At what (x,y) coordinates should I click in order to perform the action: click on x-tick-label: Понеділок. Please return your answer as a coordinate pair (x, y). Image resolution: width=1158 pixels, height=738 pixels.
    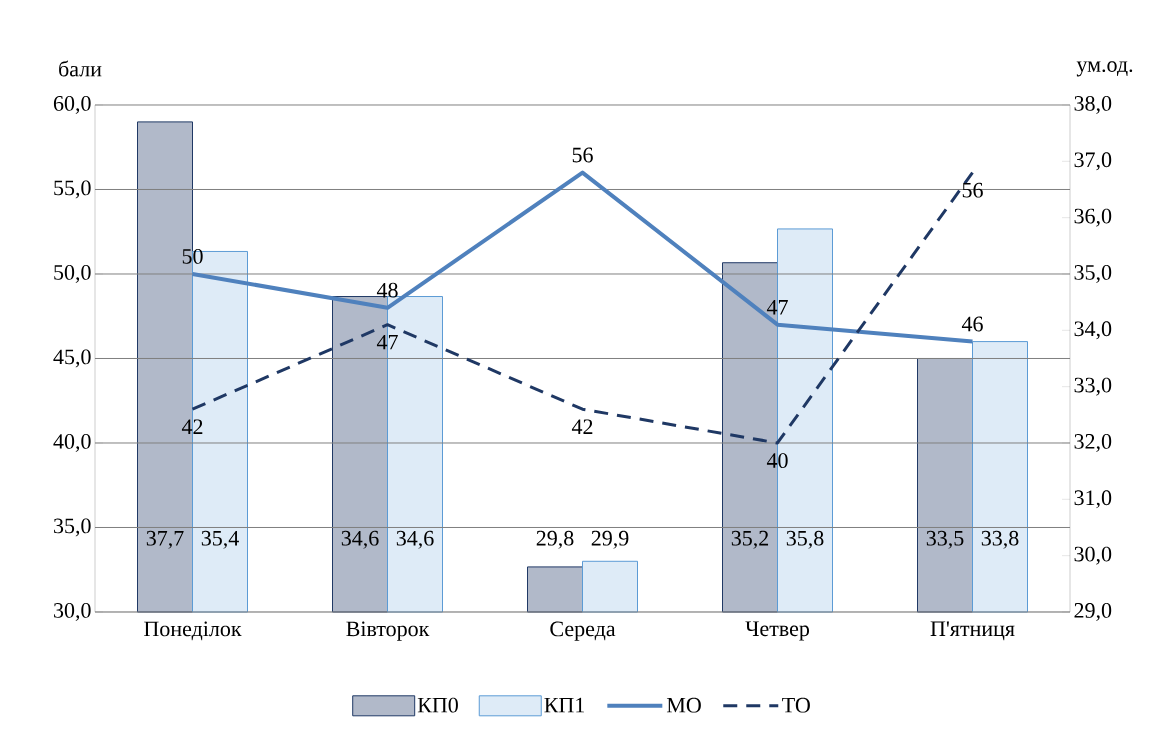
    Looking at the image, I should click on (193, 631).